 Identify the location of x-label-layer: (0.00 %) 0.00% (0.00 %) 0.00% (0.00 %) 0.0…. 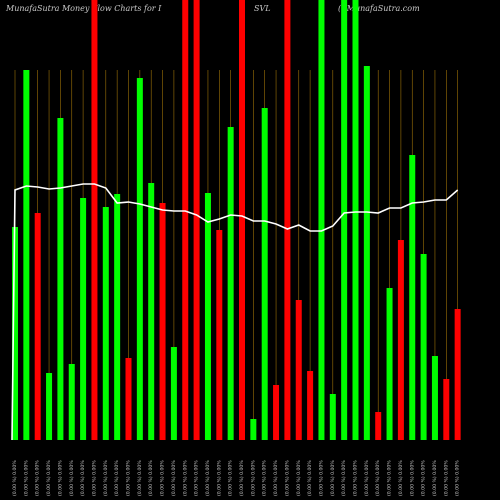
(236, 478).